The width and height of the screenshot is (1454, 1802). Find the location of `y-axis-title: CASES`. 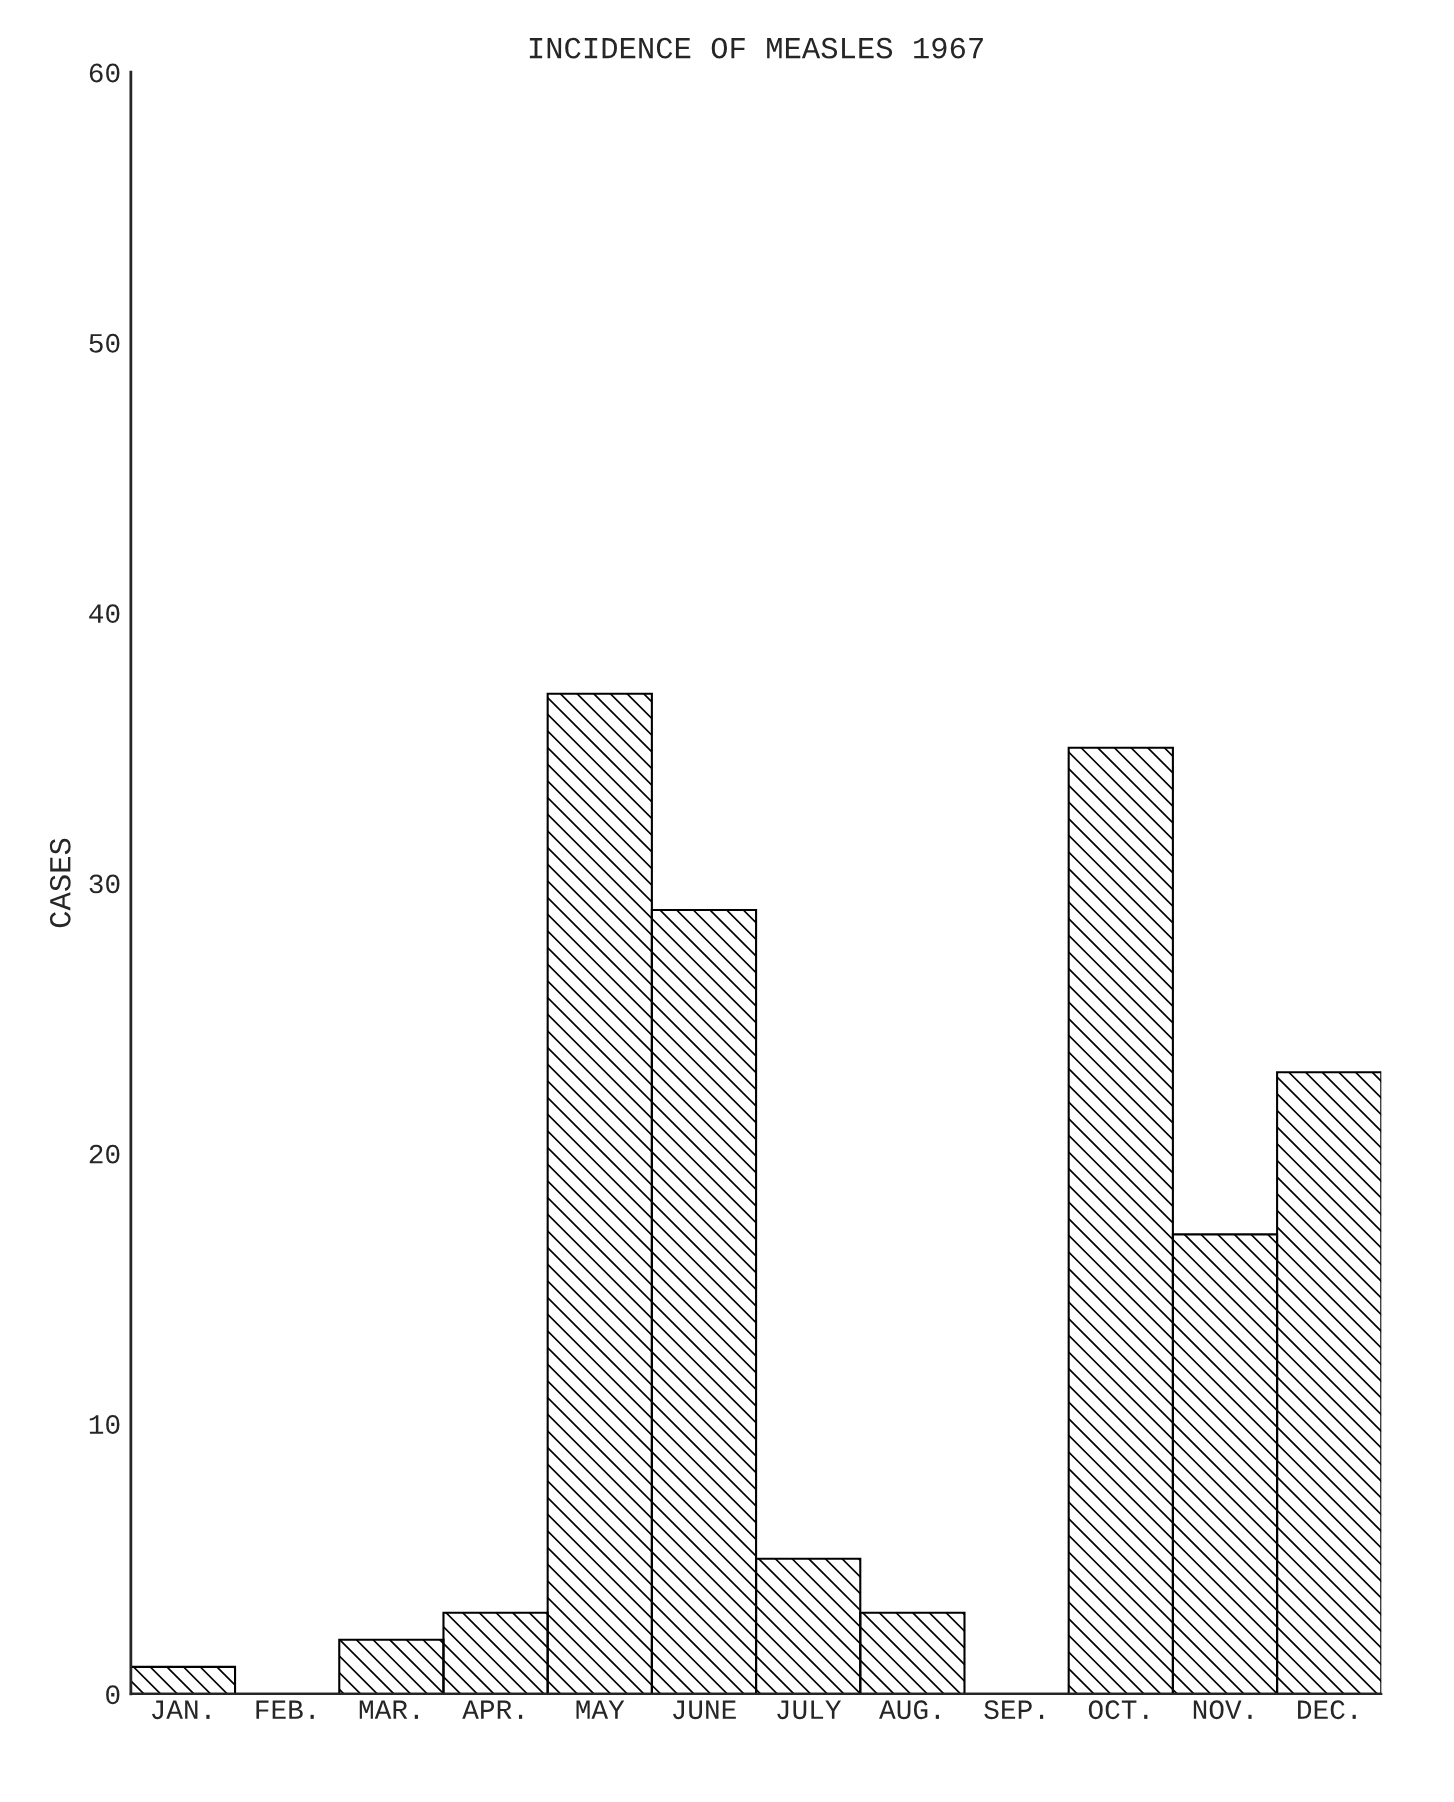

y-axis-title: CASES is located at coordinates (60, 883).